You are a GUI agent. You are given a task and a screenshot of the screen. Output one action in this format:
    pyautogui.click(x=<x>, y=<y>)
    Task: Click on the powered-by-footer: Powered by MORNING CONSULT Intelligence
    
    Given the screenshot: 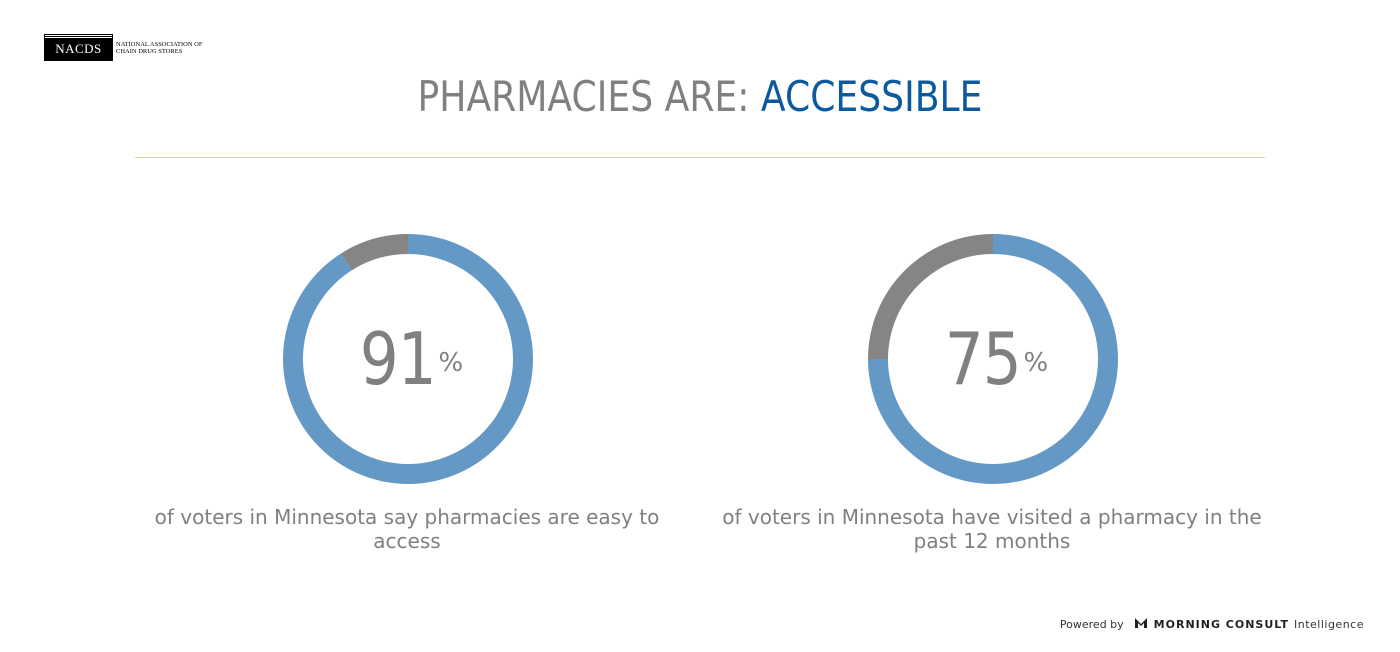 What is the action you would take?
    pyautogui.click(x=1212, y=624)
    